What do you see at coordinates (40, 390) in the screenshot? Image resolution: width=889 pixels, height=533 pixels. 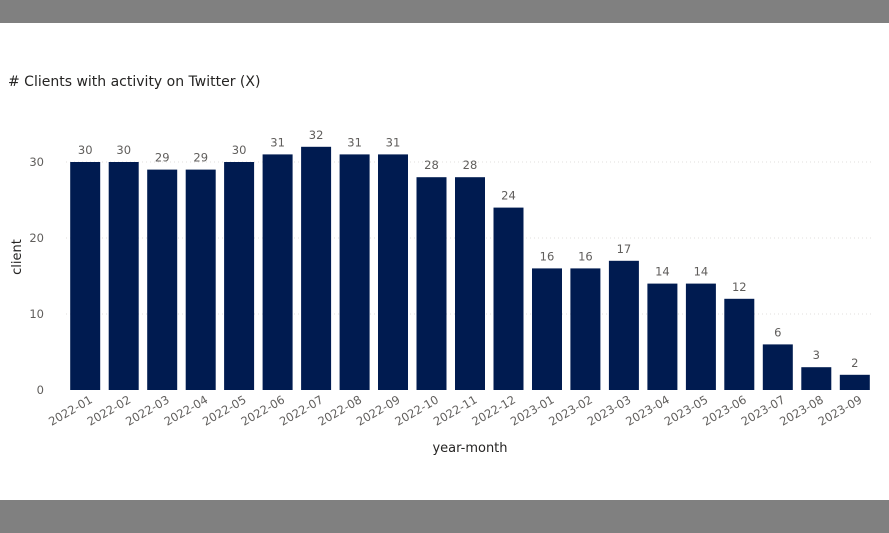 I see `y-tick-label: 0` at bounding box center [40, 390].